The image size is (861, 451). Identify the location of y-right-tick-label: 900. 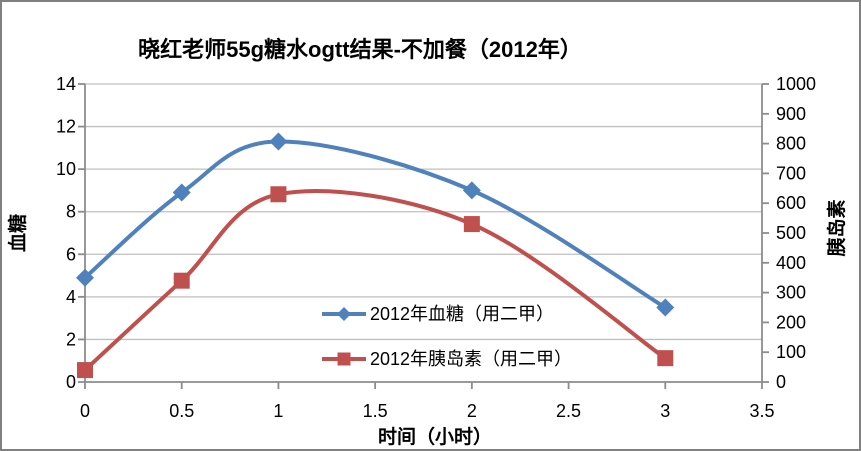
(791, 114).